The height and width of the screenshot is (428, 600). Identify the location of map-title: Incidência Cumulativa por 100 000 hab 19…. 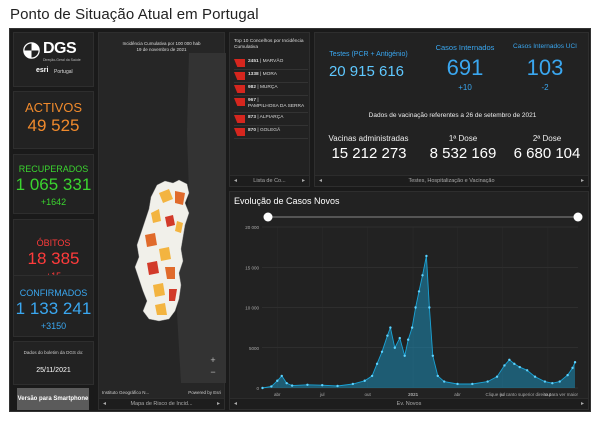
(161, 47).